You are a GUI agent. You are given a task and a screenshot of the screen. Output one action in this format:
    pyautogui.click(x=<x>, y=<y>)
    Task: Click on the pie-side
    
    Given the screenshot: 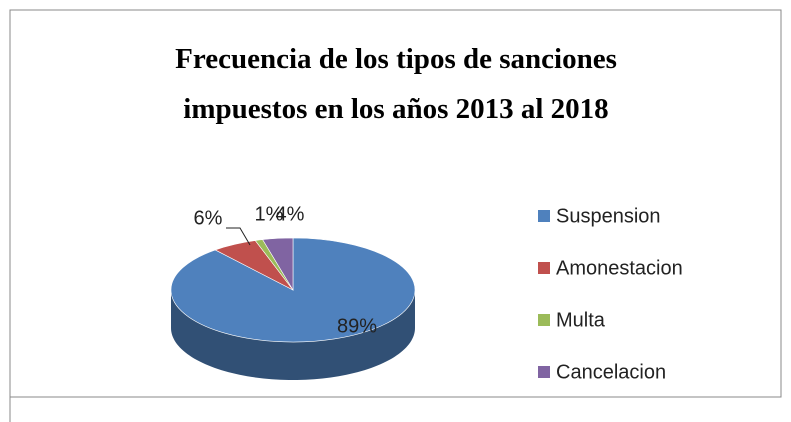 What is the action you would take?
    pyautogui.click(x=293, y=335)
    